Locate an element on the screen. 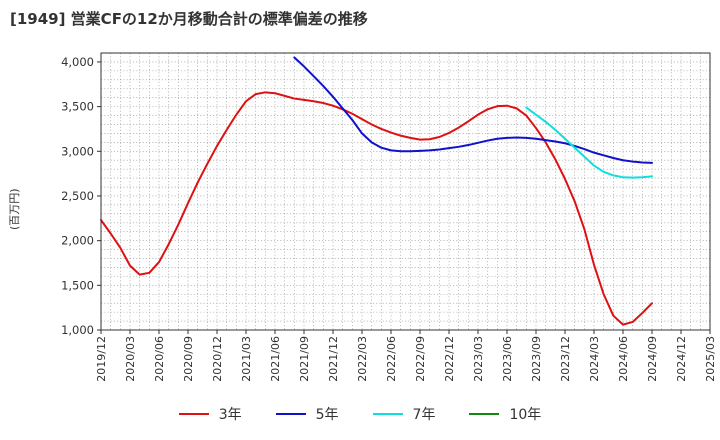  series-line-7年 is located at coordinates (589, 142).